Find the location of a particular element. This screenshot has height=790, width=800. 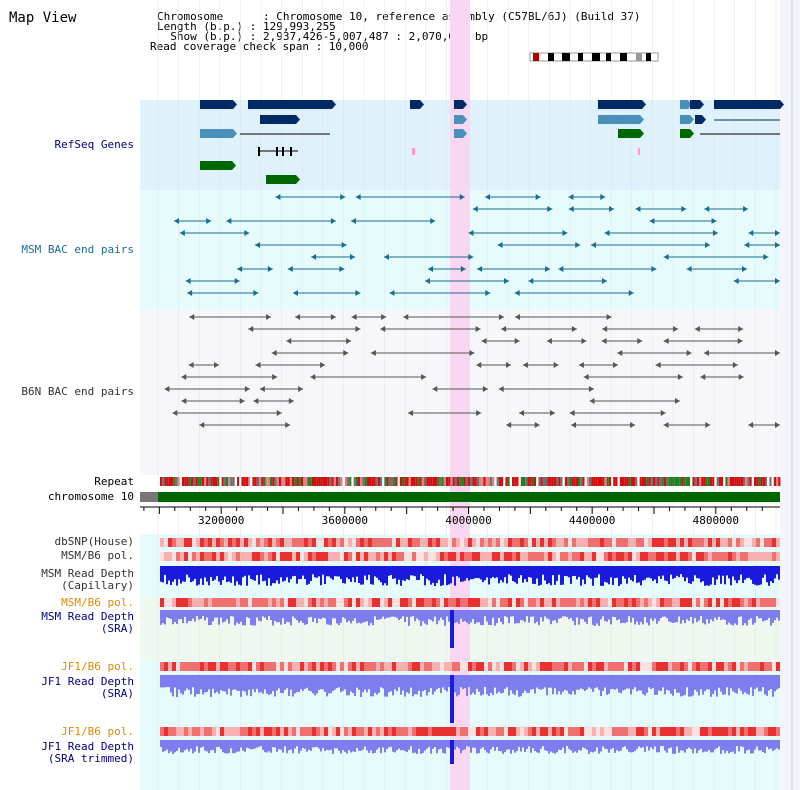

track-label-chromosome: chromosome 10 is located at coordinates (90, 496).